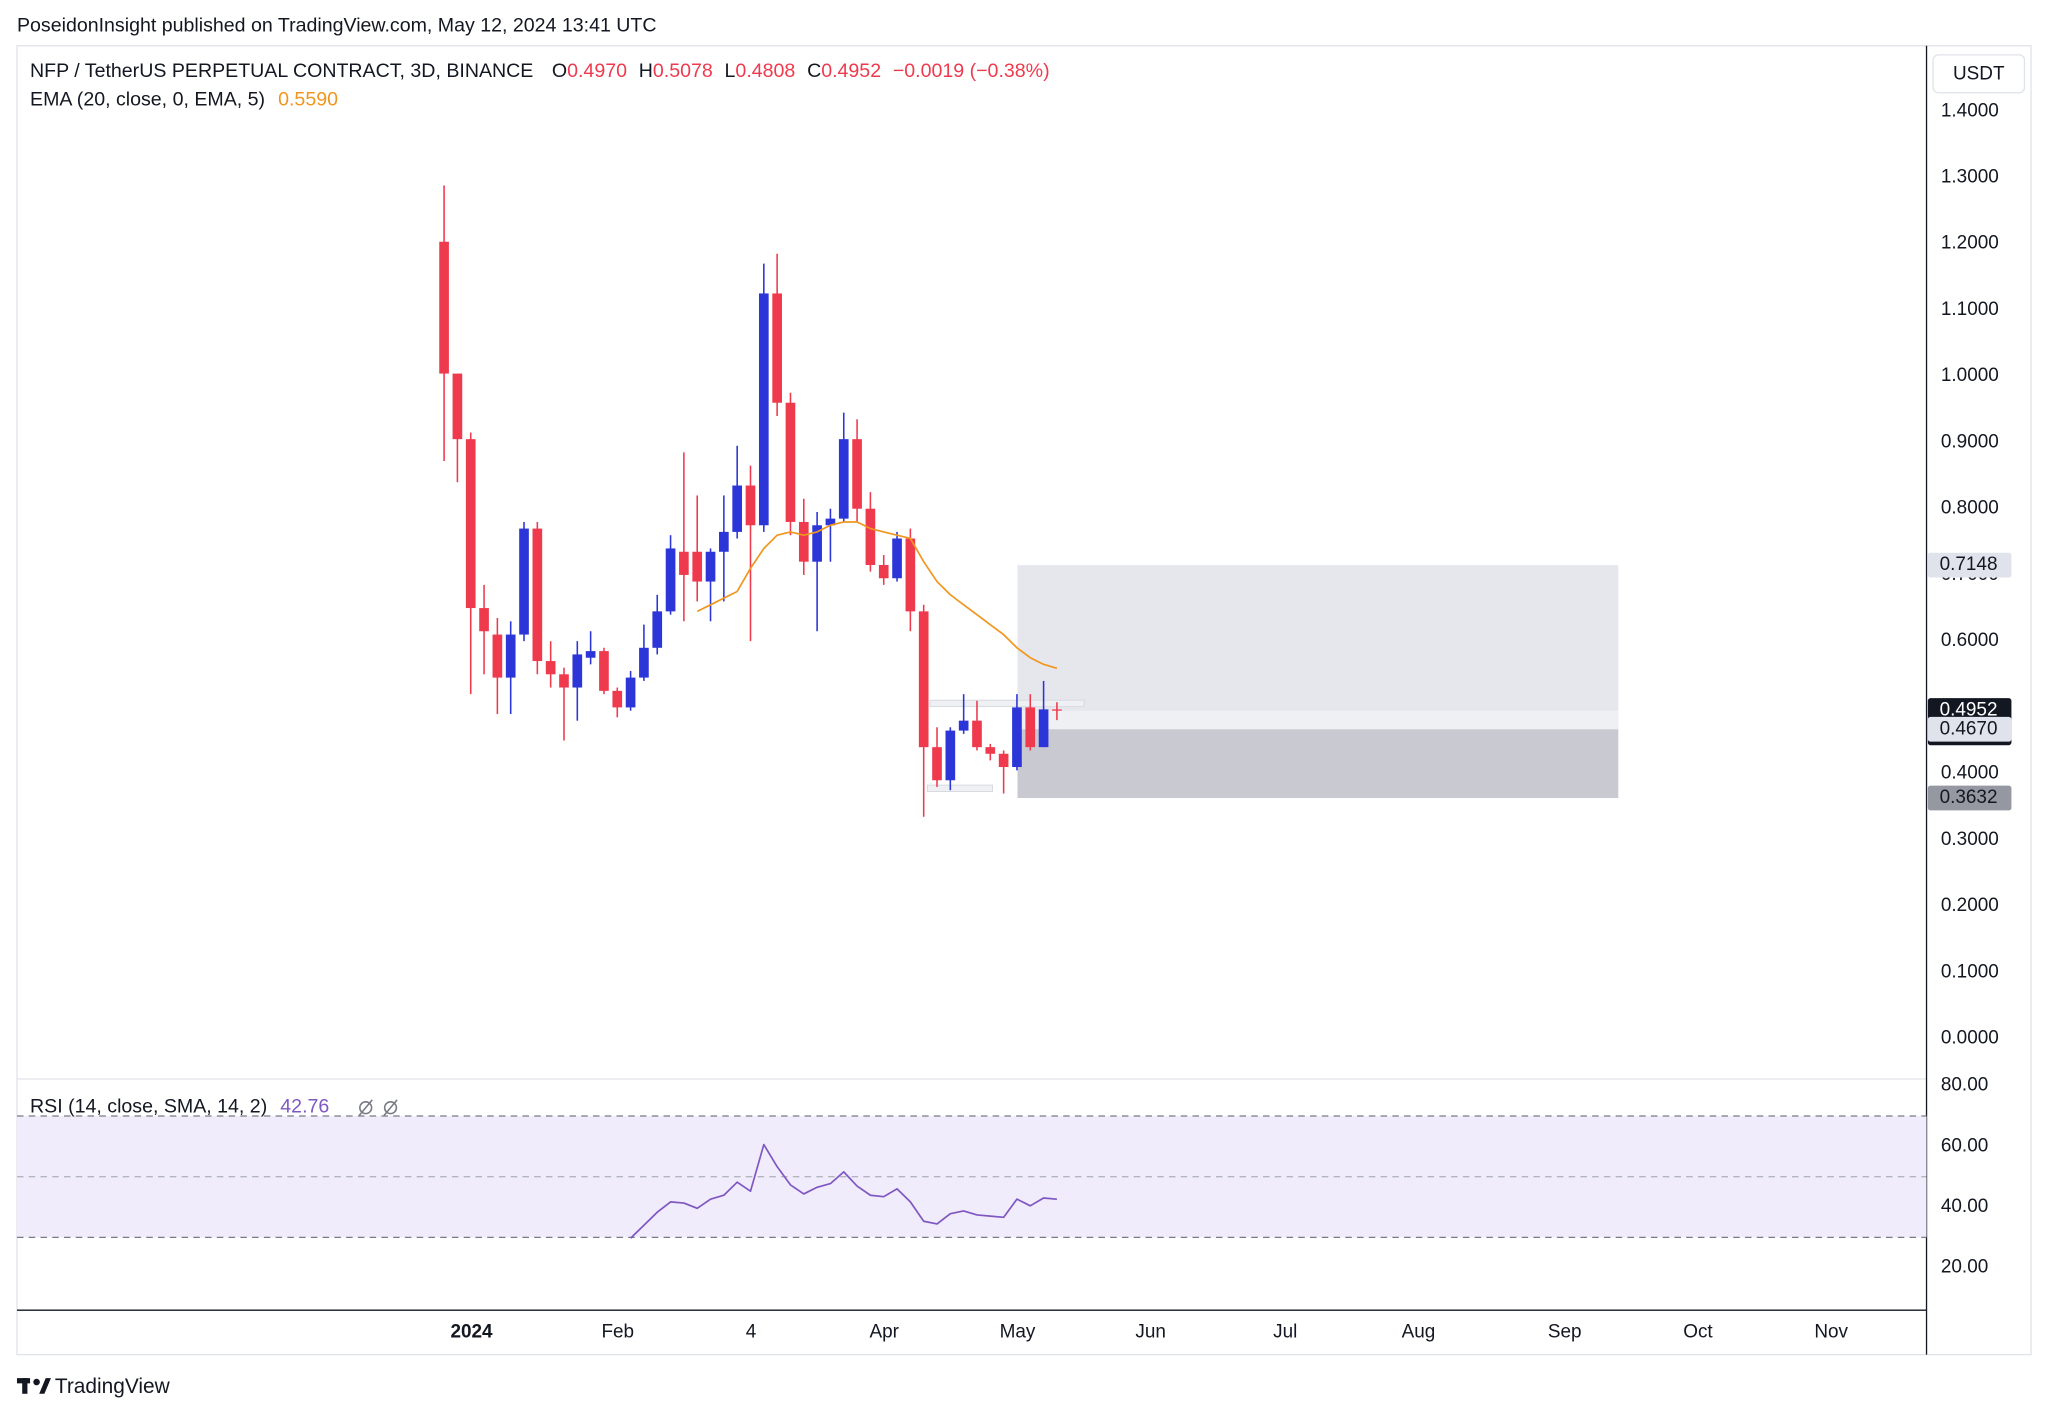 This screenshot has width=2048, height=1416. I want to click on y-tick-label: 1.4000, so click(1970, 110).